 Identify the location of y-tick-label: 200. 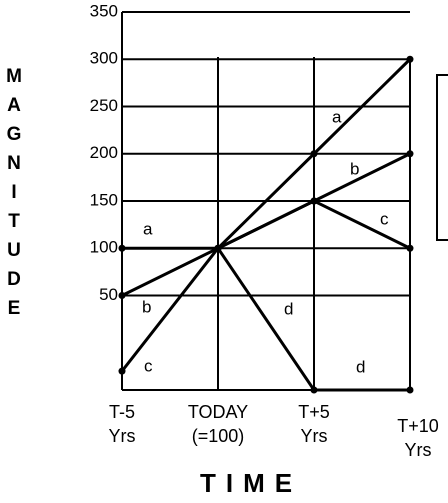
(104, 152).